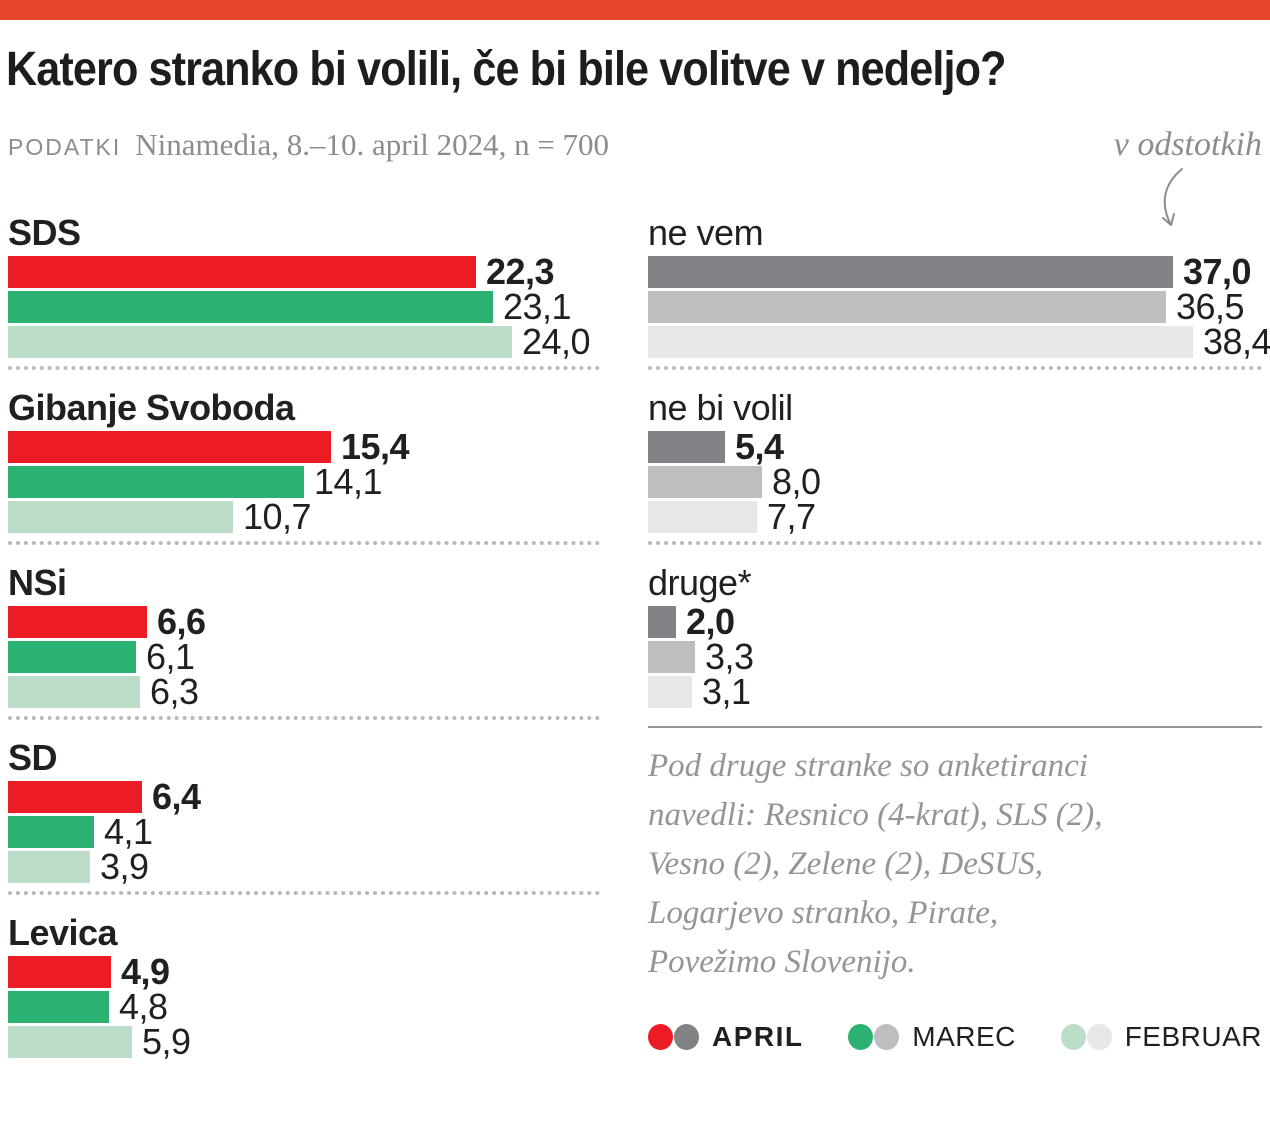 The height and width of the screenshot is (1142, 1270). What do you see at coordinates (304, 306) in the screenshot?
I see `bar-row-marec: 23,1` at bounding box center [304, 306].